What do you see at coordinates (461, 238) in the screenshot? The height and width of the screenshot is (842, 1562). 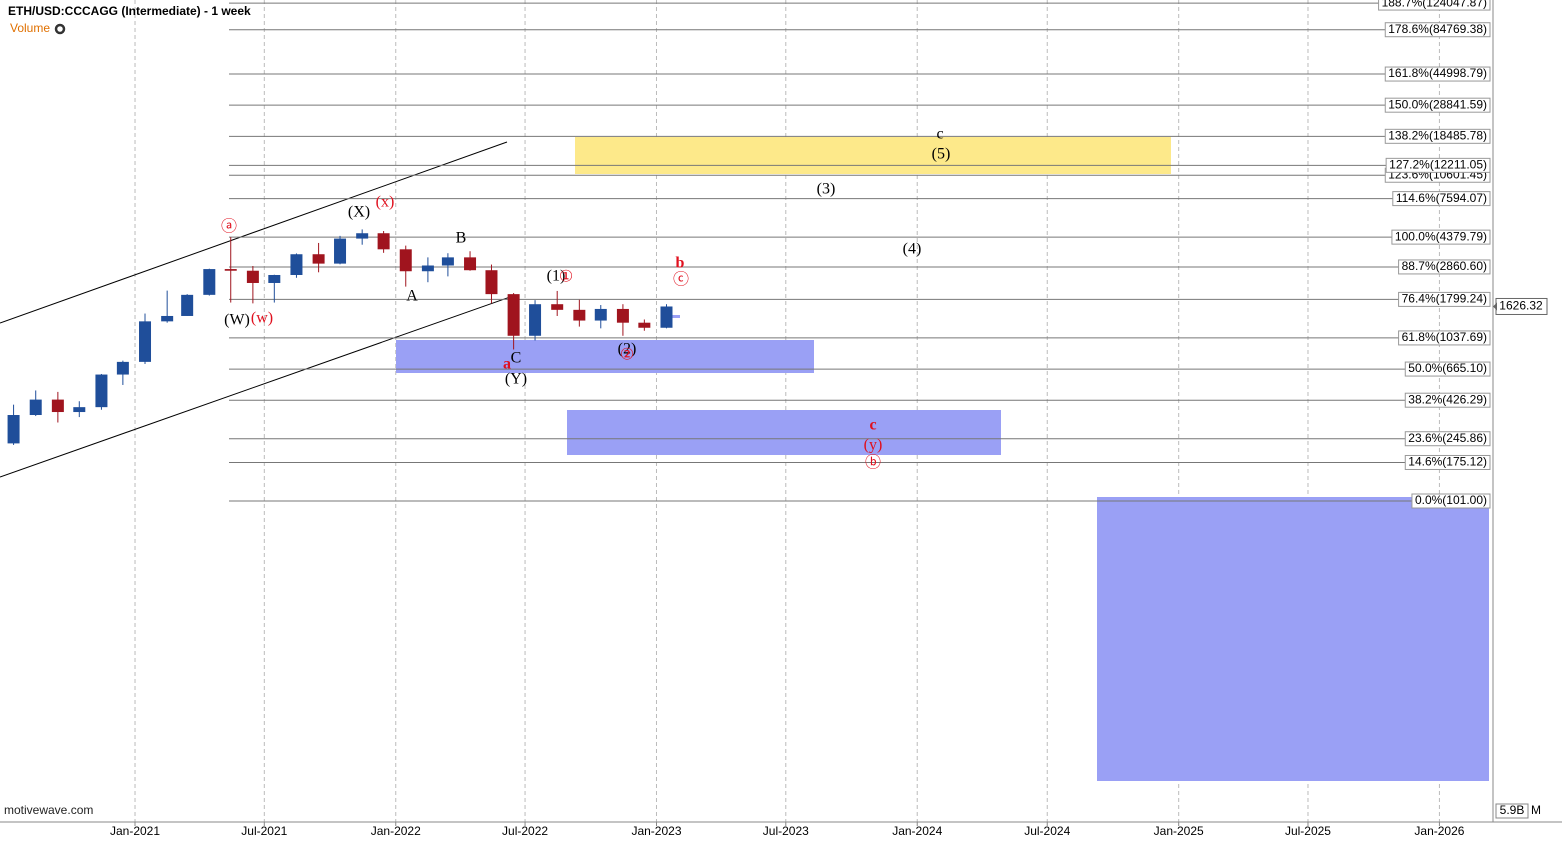 I see `wave-label: B` at bounding box center [461, 238].